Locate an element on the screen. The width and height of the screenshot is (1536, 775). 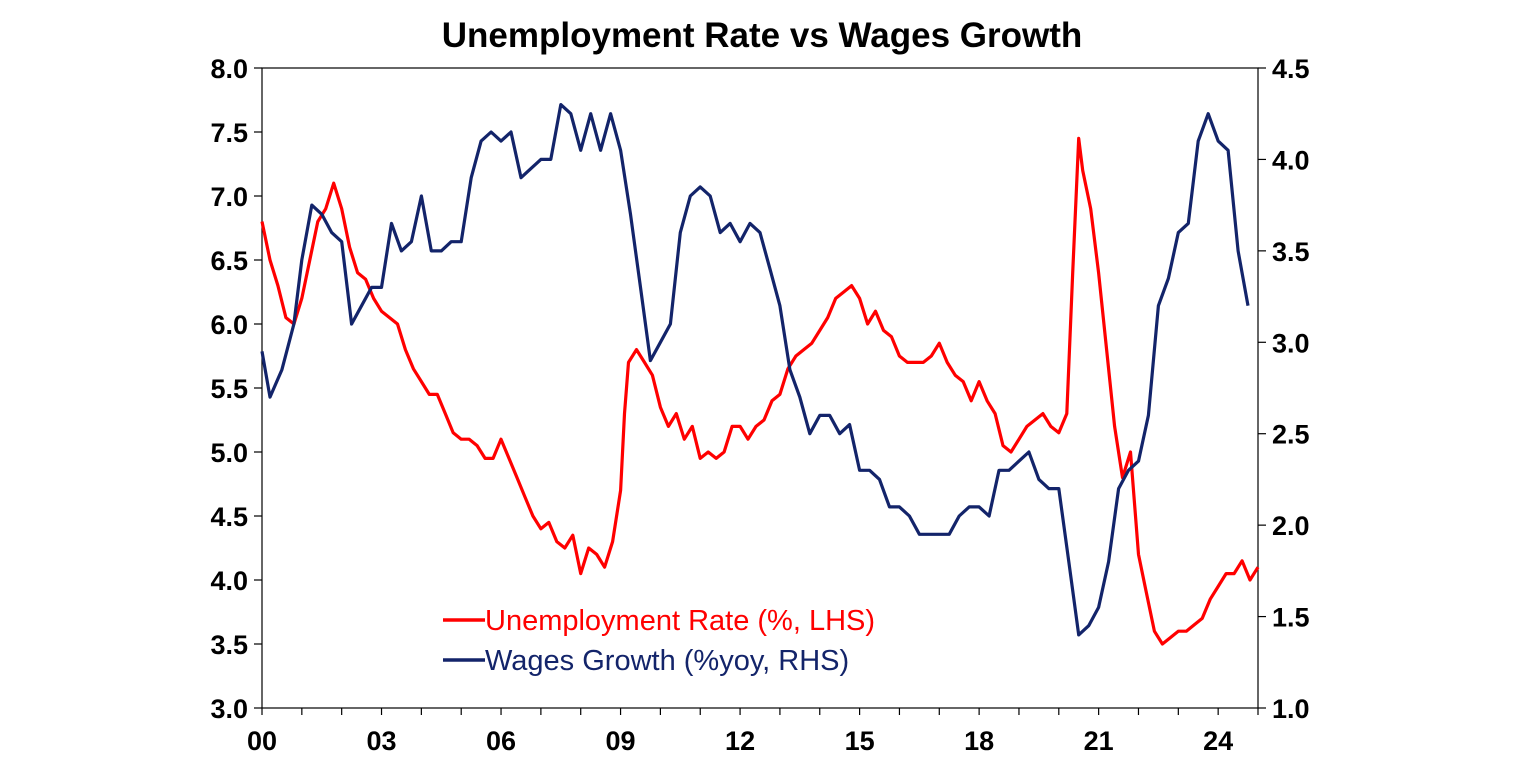
left-tick-label: 6.0 is located at coordinates (229, 325).